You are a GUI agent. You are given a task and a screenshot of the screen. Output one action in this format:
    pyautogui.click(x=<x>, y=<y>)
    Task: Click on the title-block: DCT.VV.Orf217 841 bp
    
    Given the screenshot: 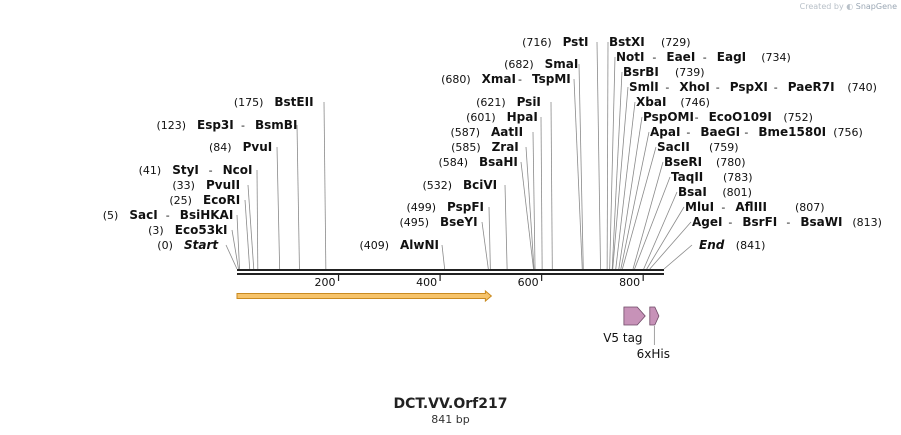 What is the action you would take?
    pyautogui.click(x=450, y=411)
    